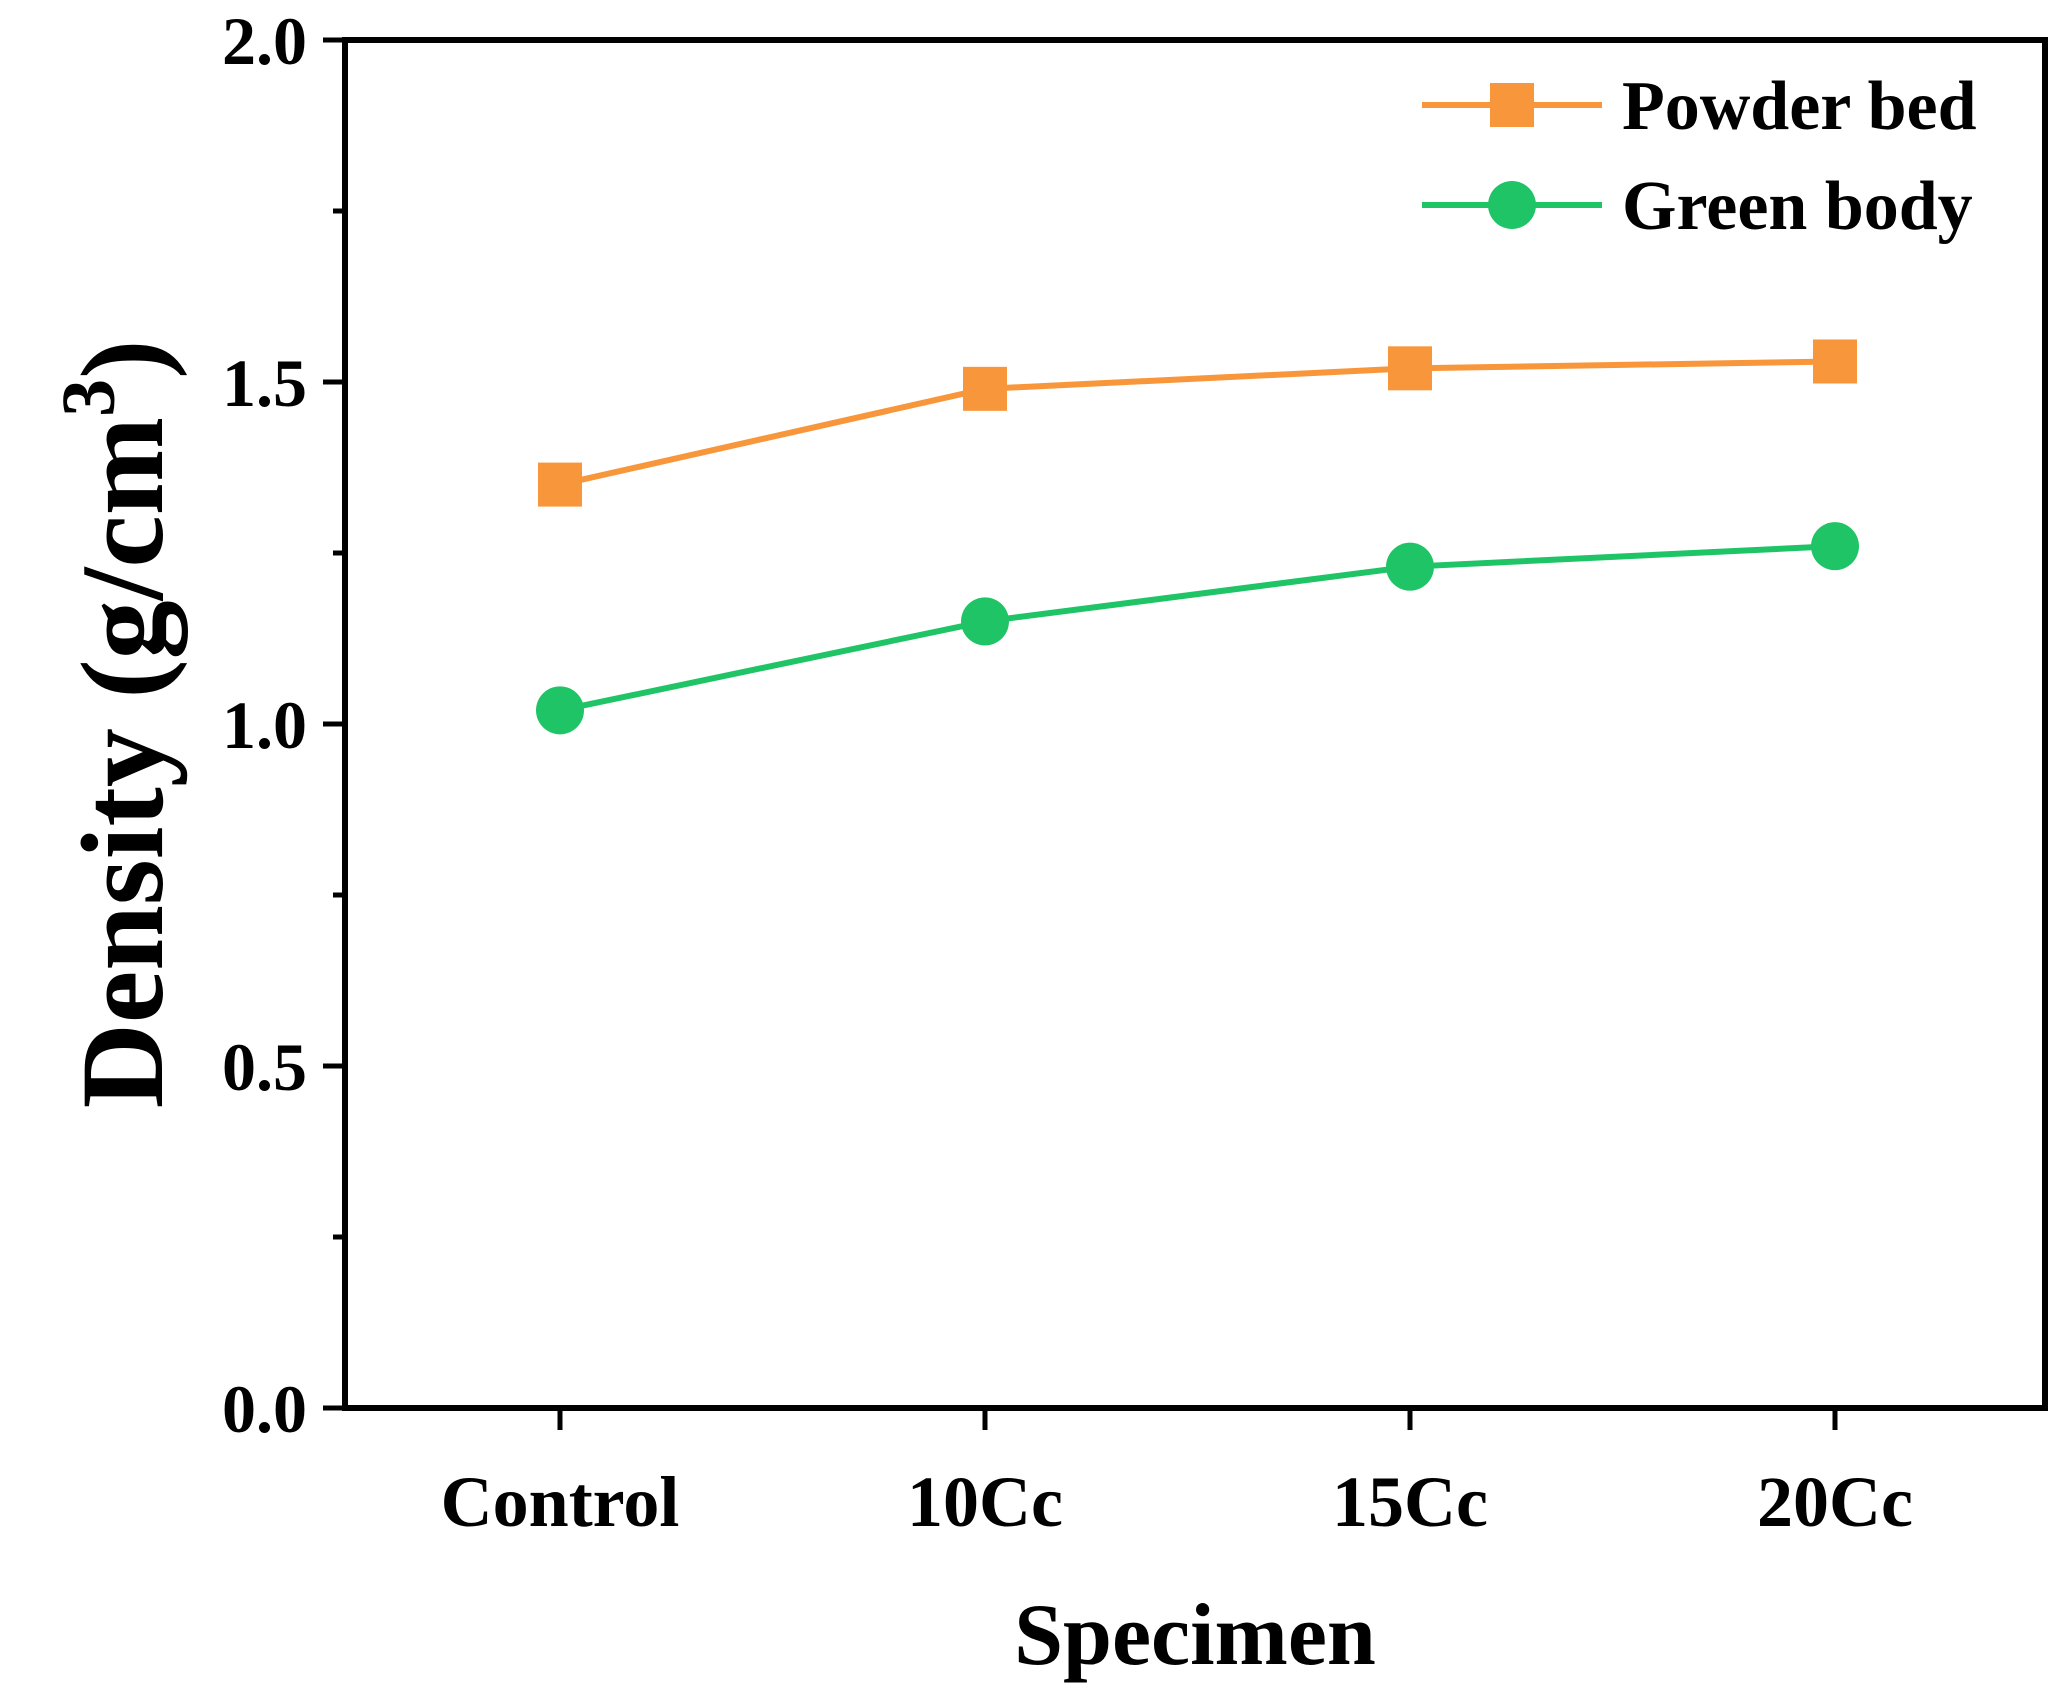  What do you see at coordinates (1699, 156) in the screenshot?
I see `legend: Powder bed Green body` at bounding box center [1699, 156].